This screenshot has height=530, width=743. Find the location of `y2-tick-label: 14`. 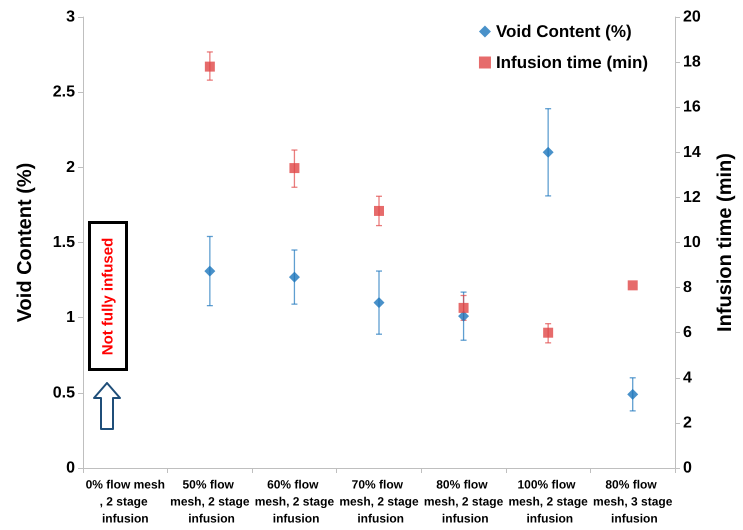

y2-tick-label: 14 is located at coordinates (692, 152).